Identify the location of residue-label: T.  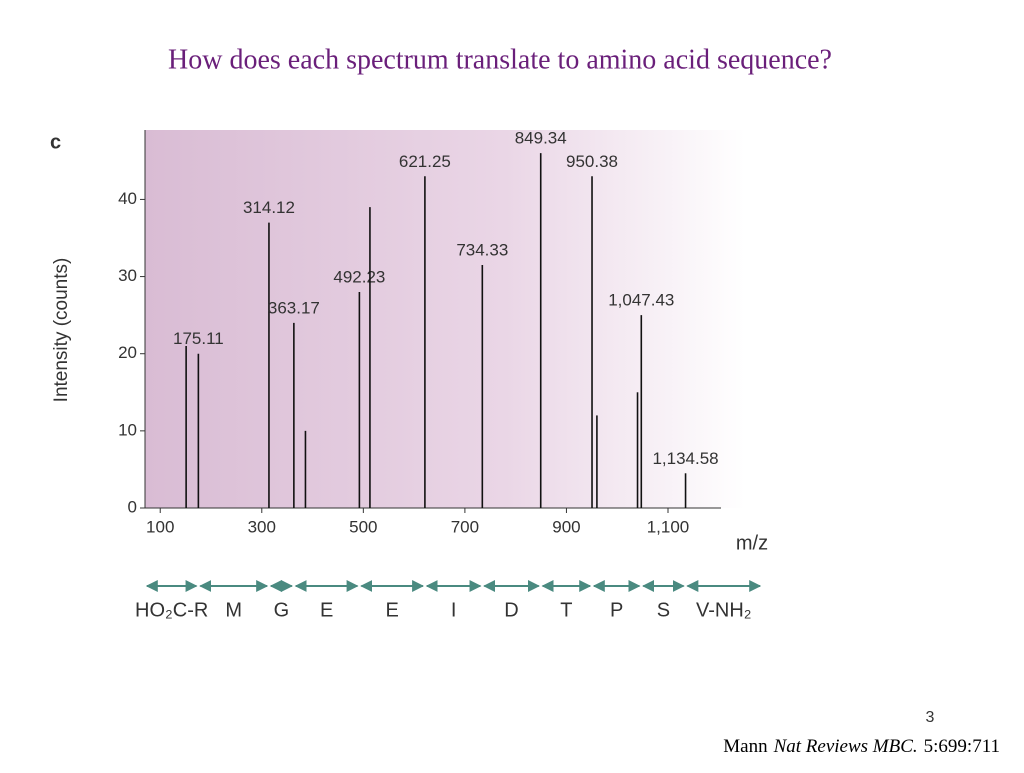
(566, 610).